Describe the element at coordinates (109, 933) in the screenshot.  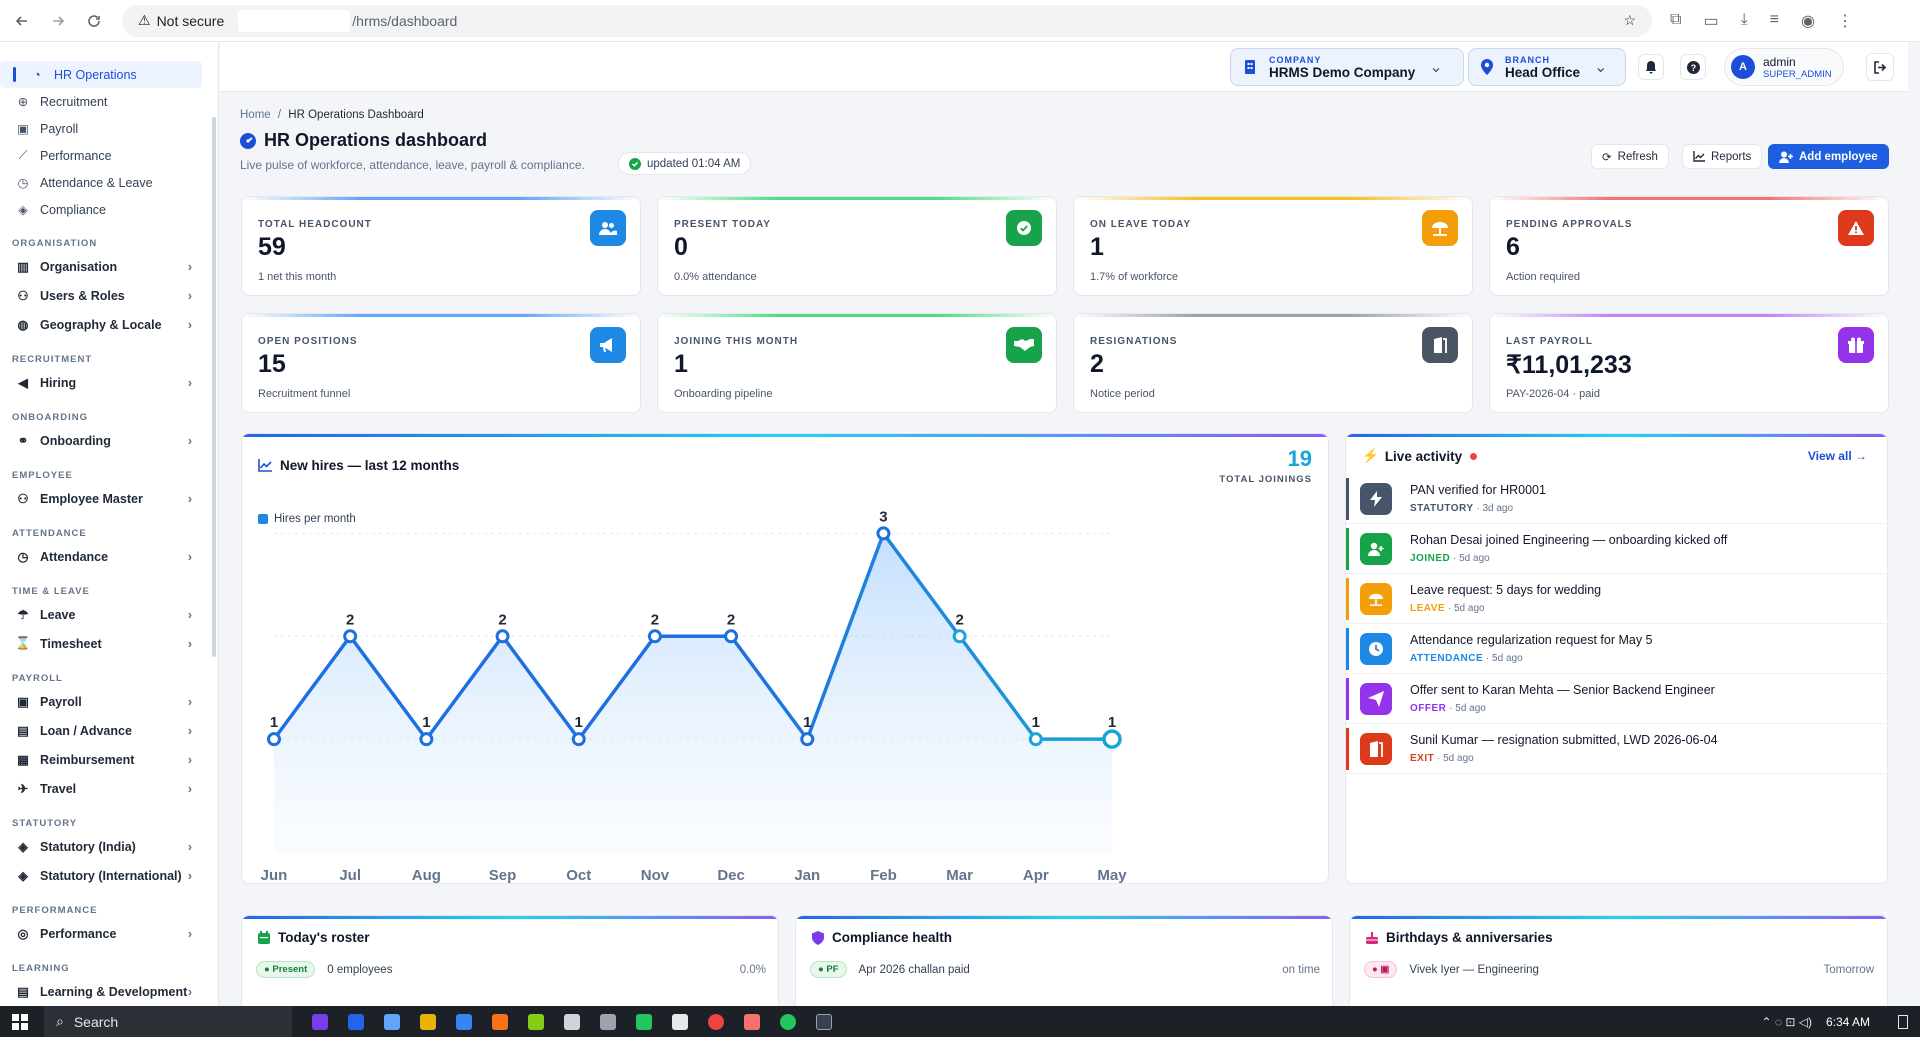
I see `sidebar-group-performance: ◎ Performance ›` at that location.